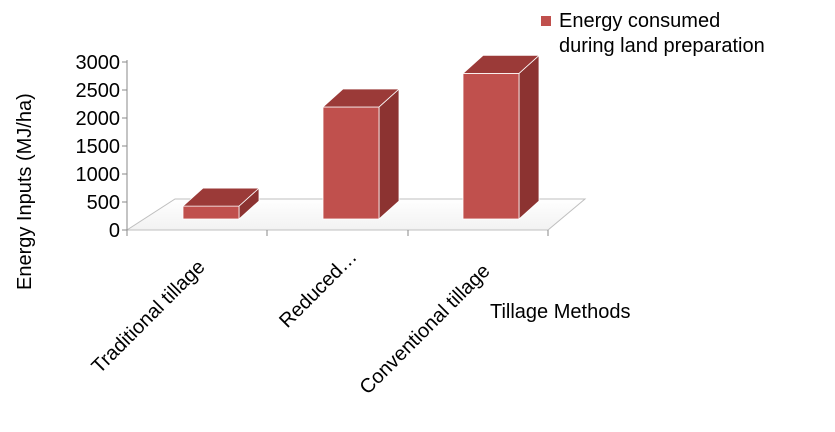 The width and height of the screenshot is (835, 432). What do you see at coordinates (337, 233) in the screenshot?
I see `x-axis-ticks` at bounding box center [337, 233].